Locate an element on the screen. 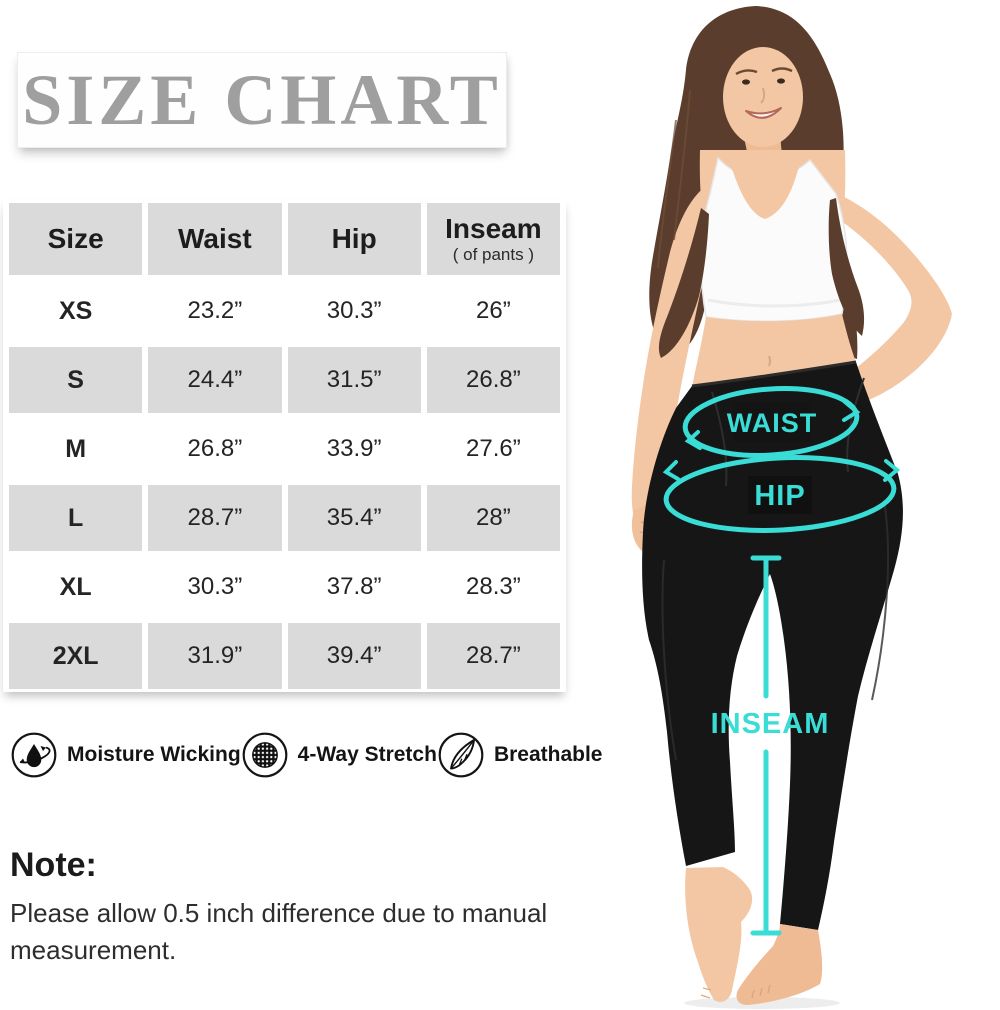 This screenshot has width=1000, height=1010. hip-ring is located at coordinates (780, 494).